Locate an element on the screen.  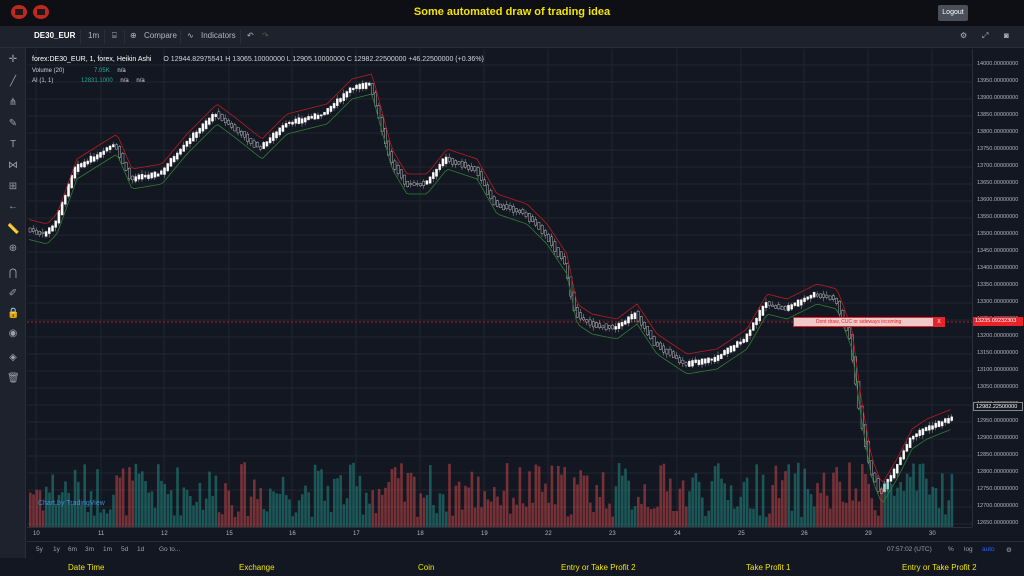
back-arrow-icon: ← is located at coordinates (13, 207).